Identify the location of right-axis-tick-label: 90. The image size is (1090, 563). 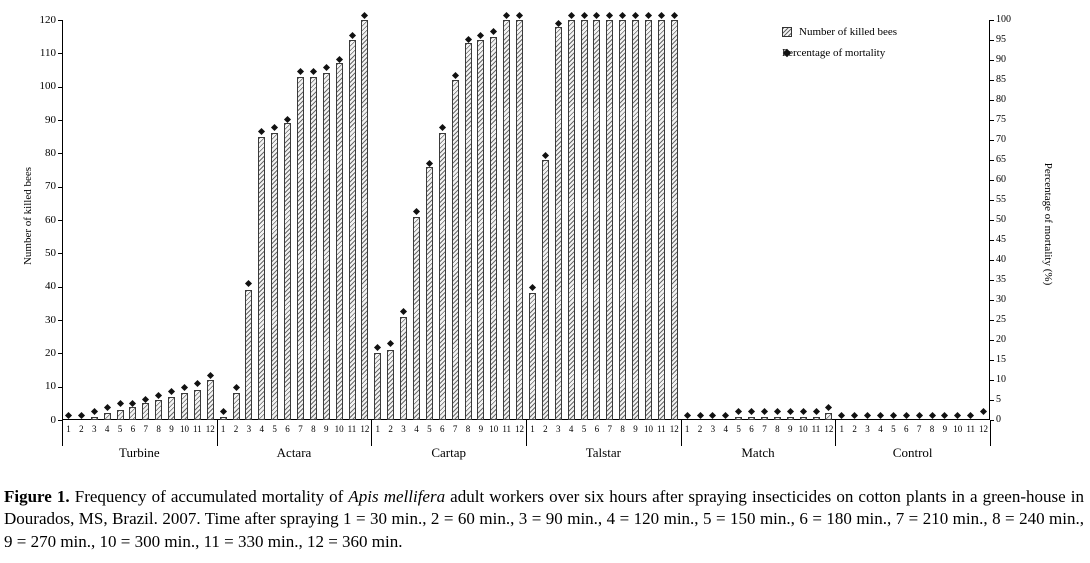
(1001, 59).